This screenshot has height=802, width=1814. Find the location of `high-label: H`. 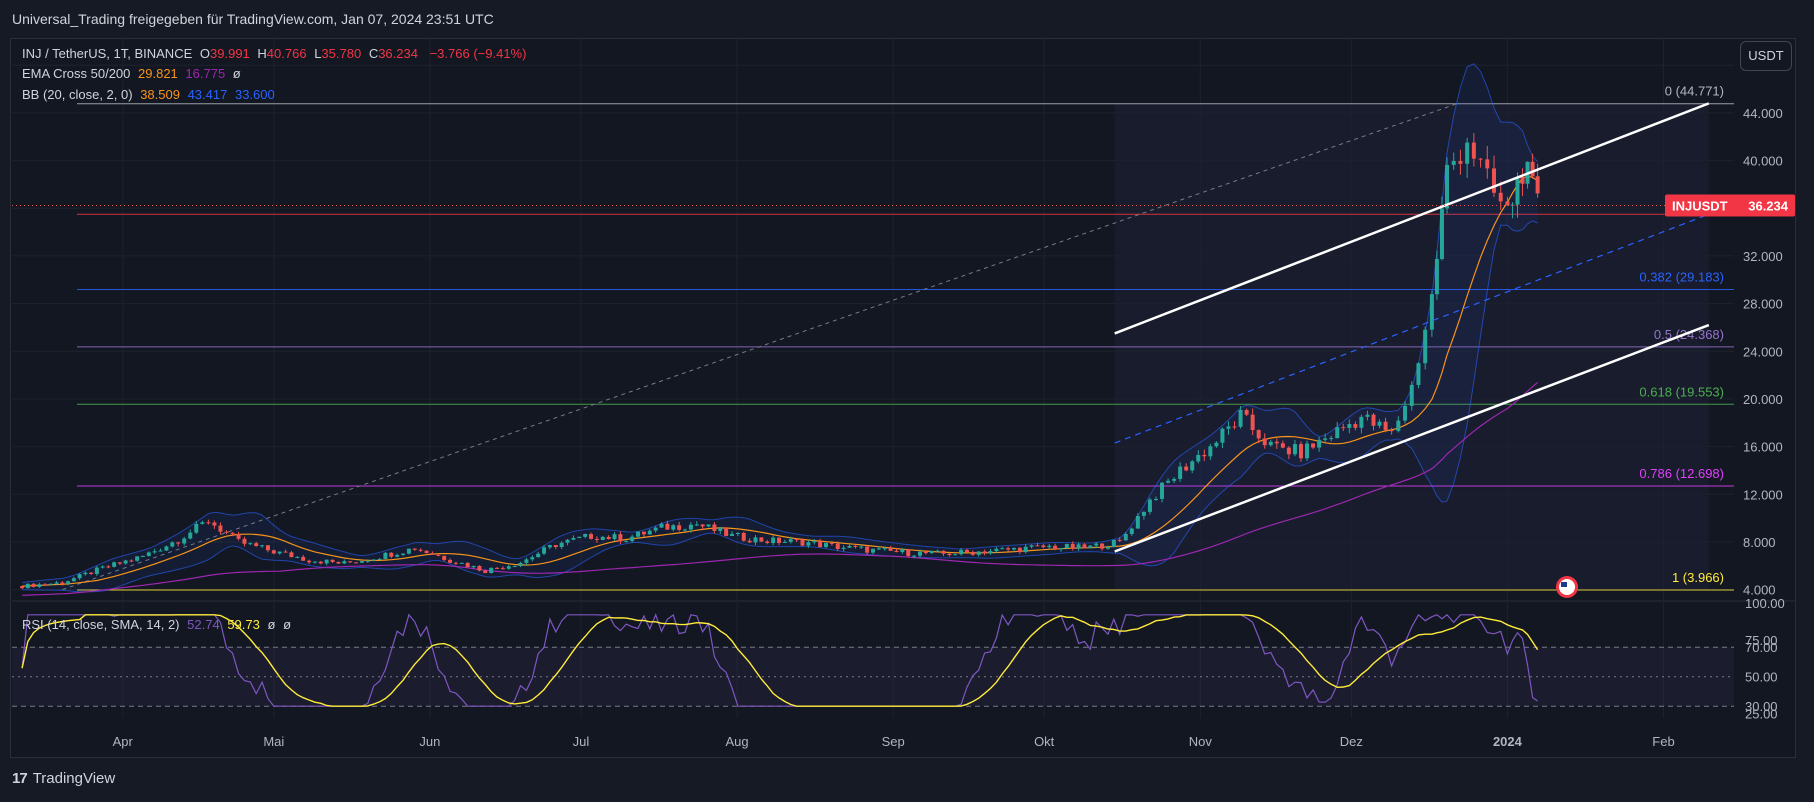

high-label: H is located at coordinates (262, 53).